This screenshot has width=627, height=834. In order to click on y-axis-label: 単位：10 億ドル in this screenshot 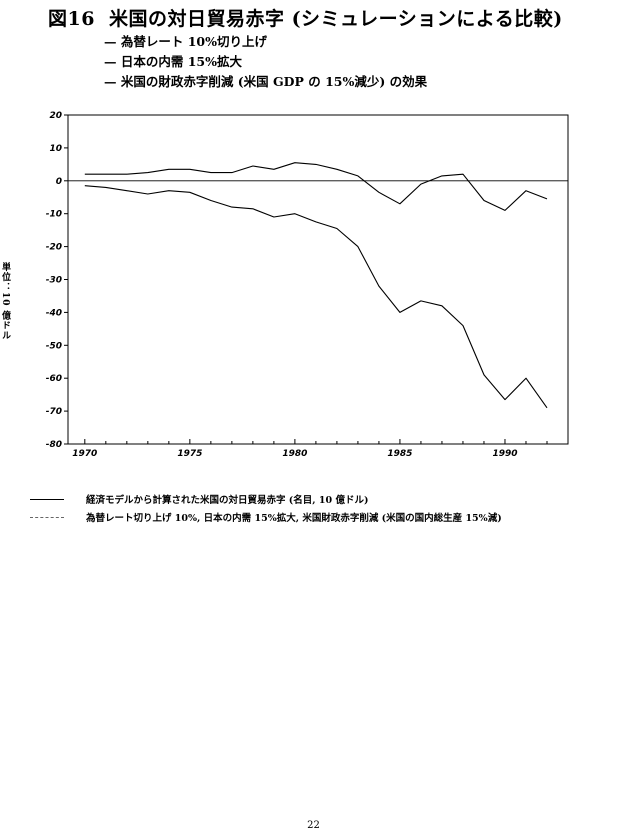, I will do `click(5, 301)`.